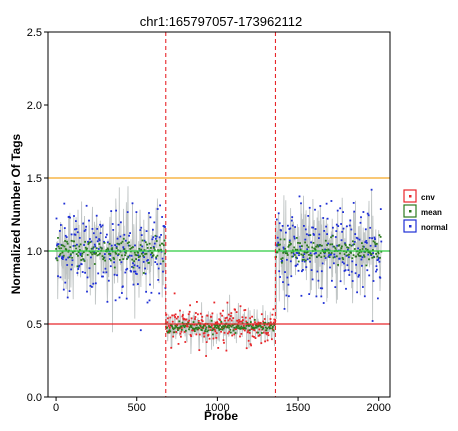 This screenshot has width=458, height=431. What do you see at coordinates (431, 212) in the screenshot?
I see `legend-label: mean` at bounding box center [431, 212].